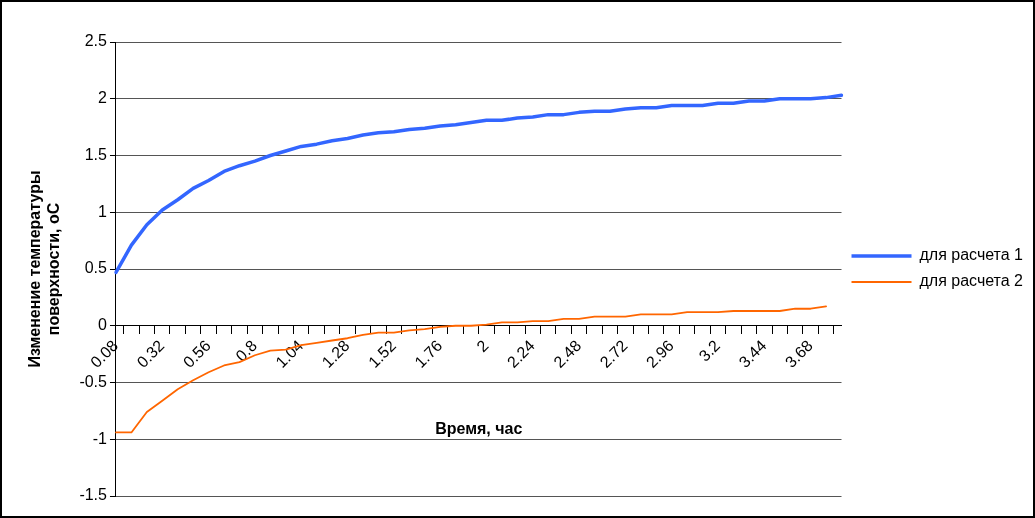 This screenshot has width=1035, height=518. What do you see at coordinates (103, 98) in the screenshot?
I see `y-tick-label: 2` at bounding box center [103, 98].